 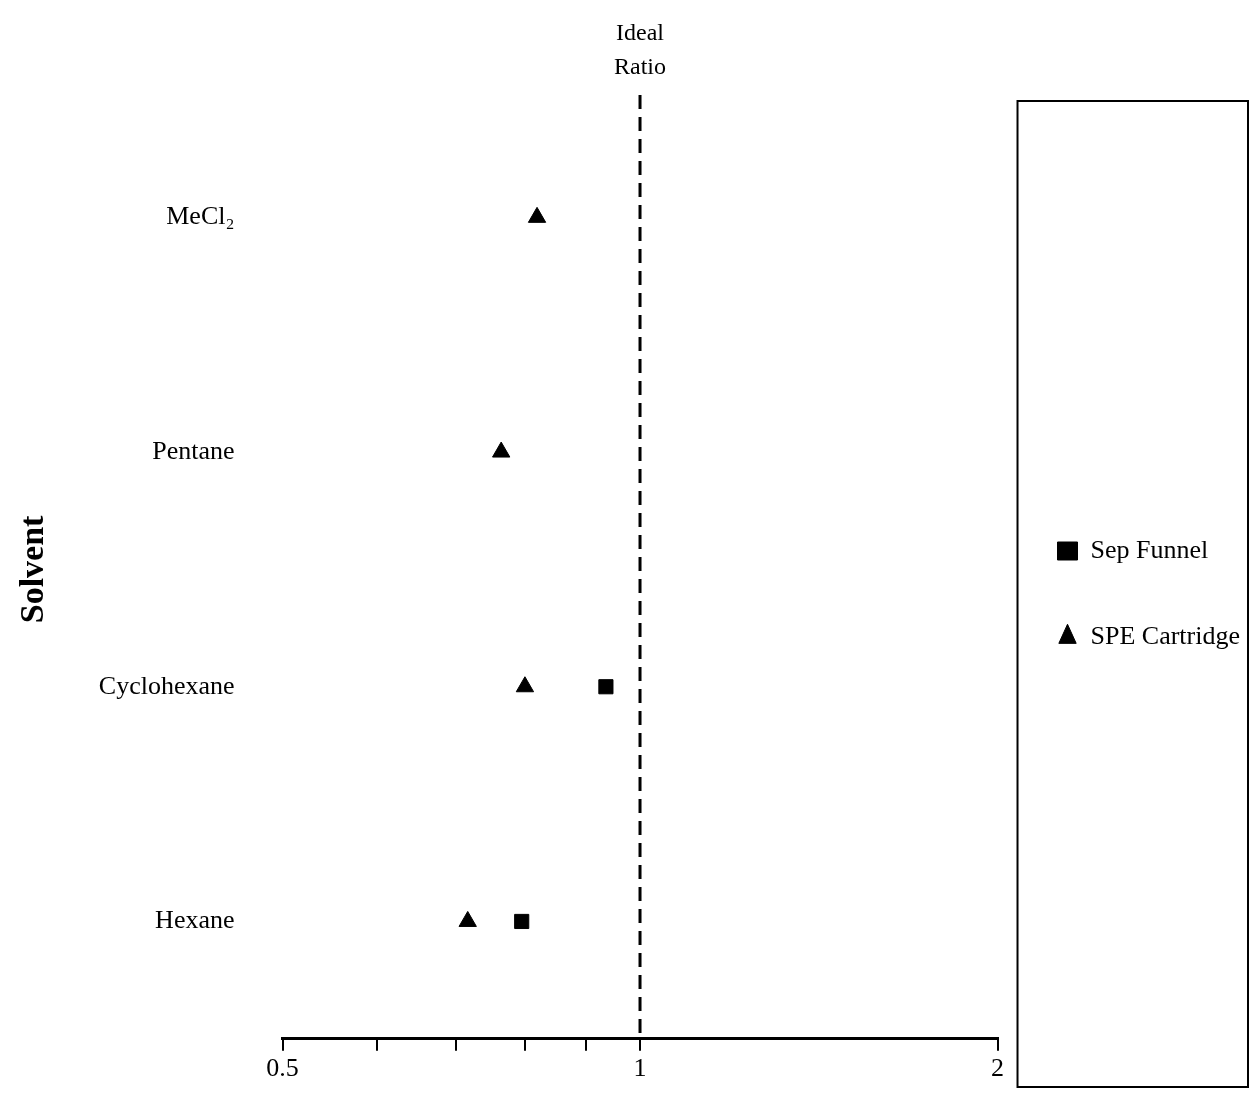 What do you see at coordinates (200, 216) in the screenshot?
I see `y-tick-label: MeCl₂` at bounding box center [200, 216].